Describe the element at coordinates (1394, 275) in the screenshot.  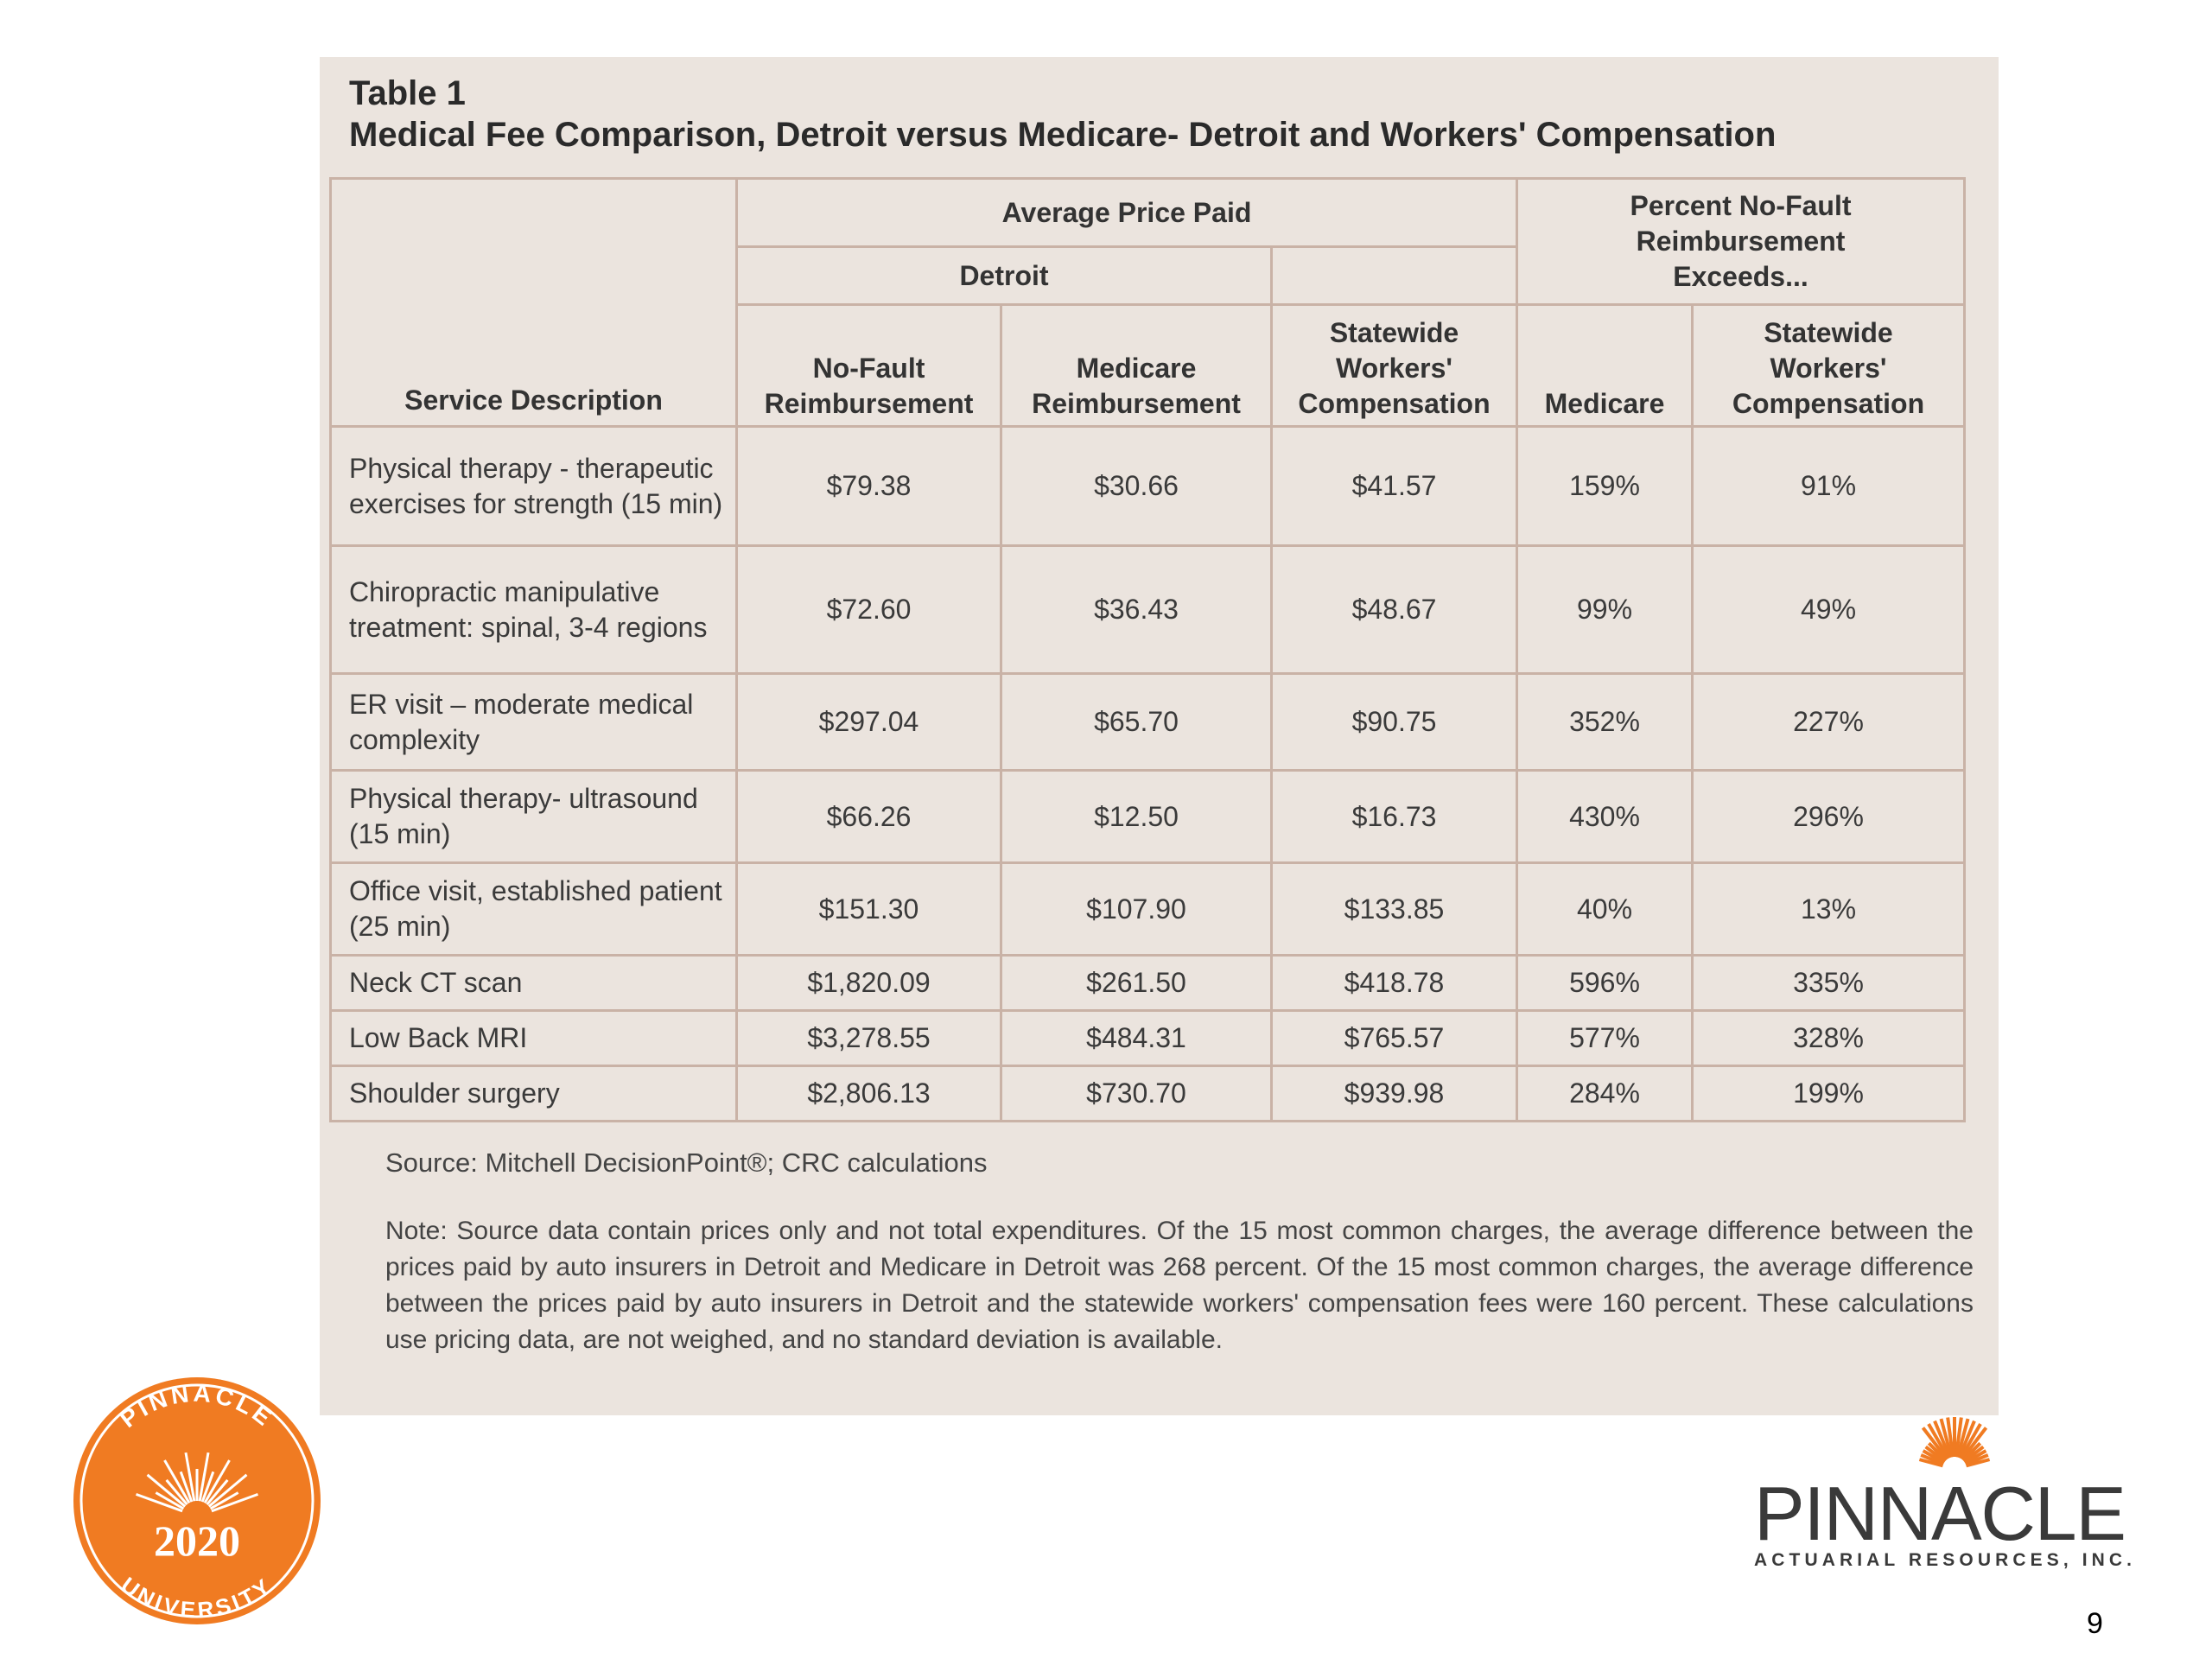
I see `header-cell` at that location.